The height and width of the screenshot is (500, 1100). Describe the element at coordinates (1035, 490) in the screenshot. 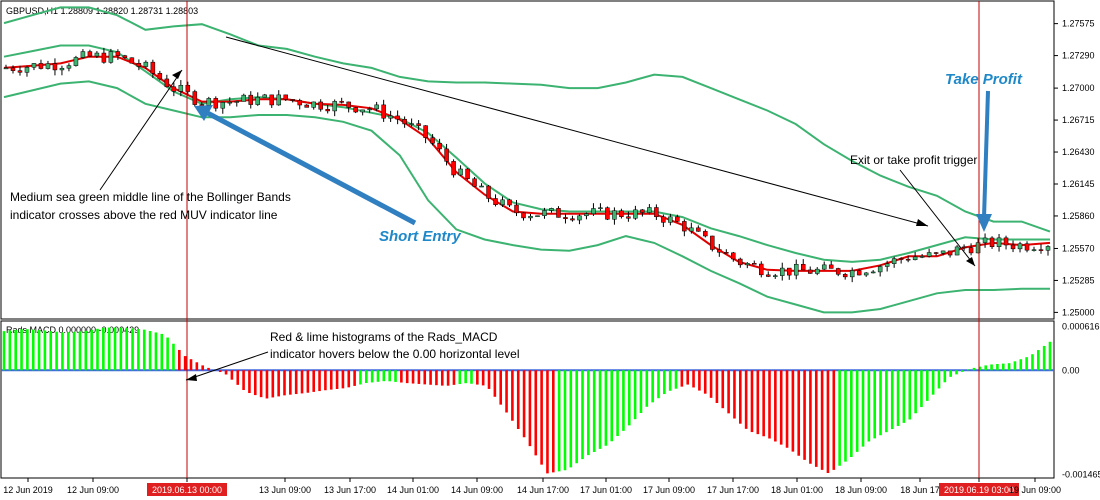

I see `time-tick-label-15: 19 Jun 09:00` at that location.